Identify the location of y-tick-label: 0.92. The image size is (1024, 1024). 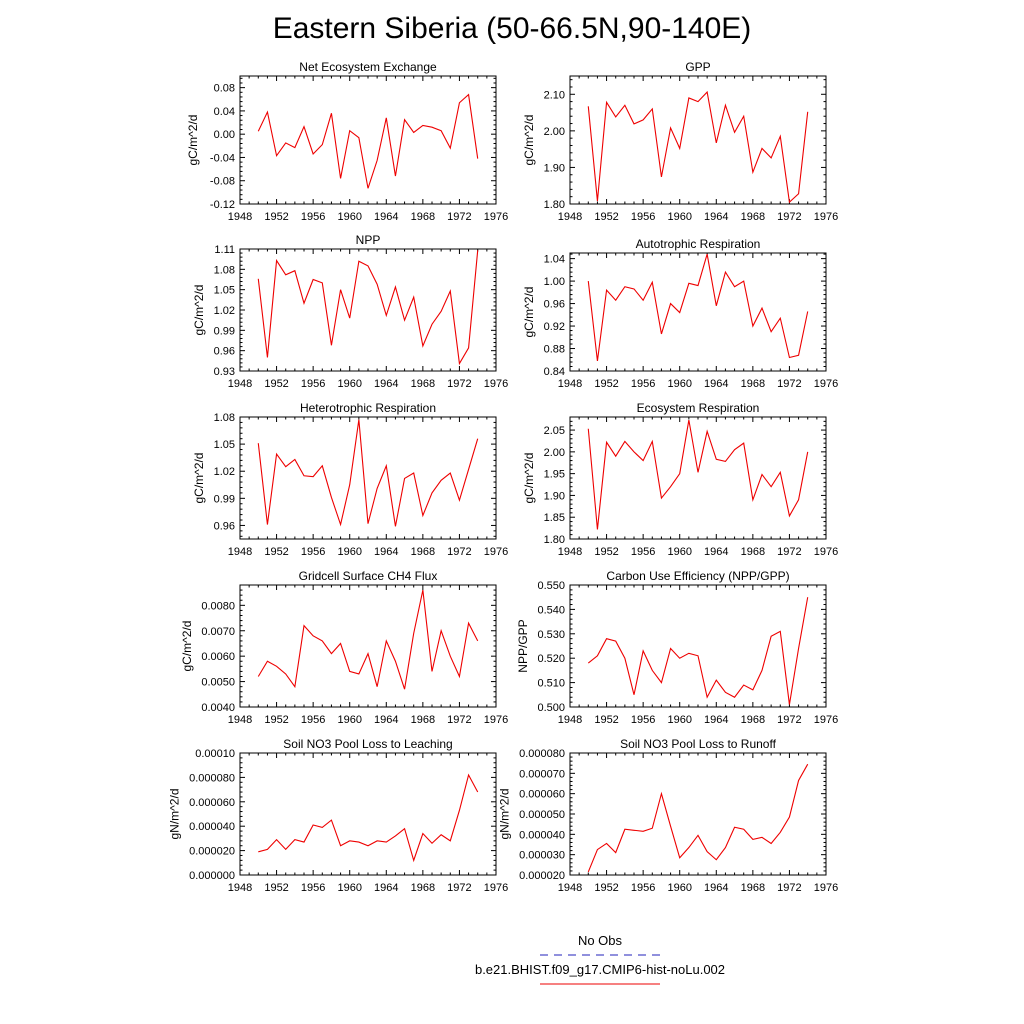
(554, 327).